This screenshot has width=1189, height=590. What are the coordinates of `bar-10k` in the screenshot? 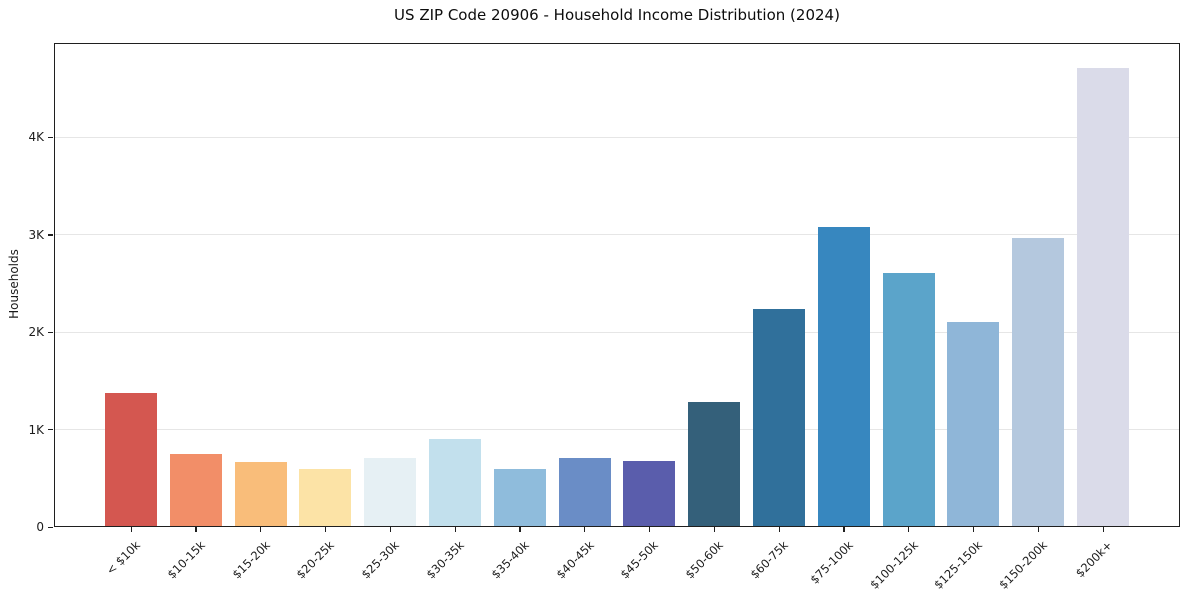 It's located at (131, 459).